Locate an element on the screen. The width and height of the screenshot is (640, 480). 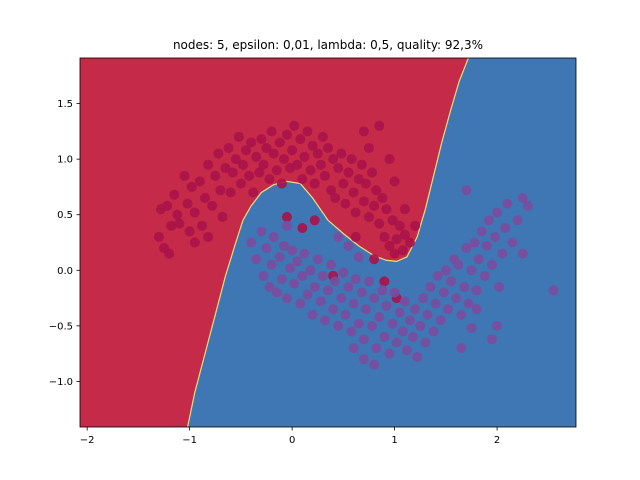
y-axis: −1.0 −0.5 0.0 0.5 1.0 1.5 is located at coordinates (64, 243).